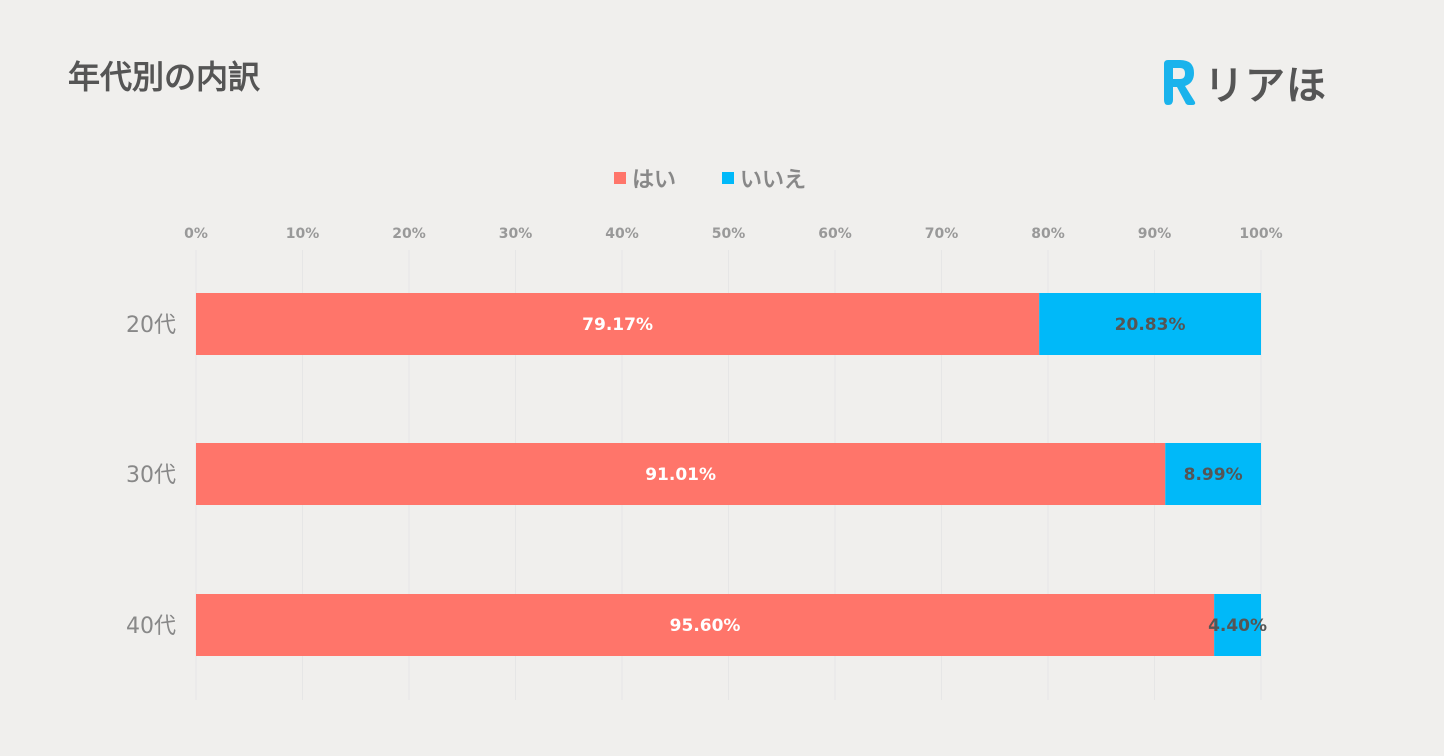 This screenshot has width=1444, height=756. I want to click on x-tick-label: 90%, so click(1155, 234).